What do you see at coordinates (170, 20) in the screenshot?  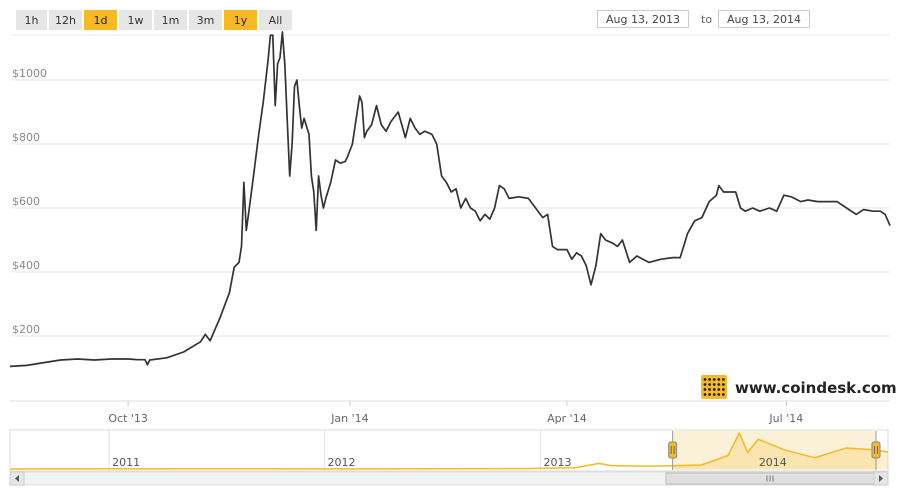 I see `range-button-1m: 1m` at bounding box center [170, 20].